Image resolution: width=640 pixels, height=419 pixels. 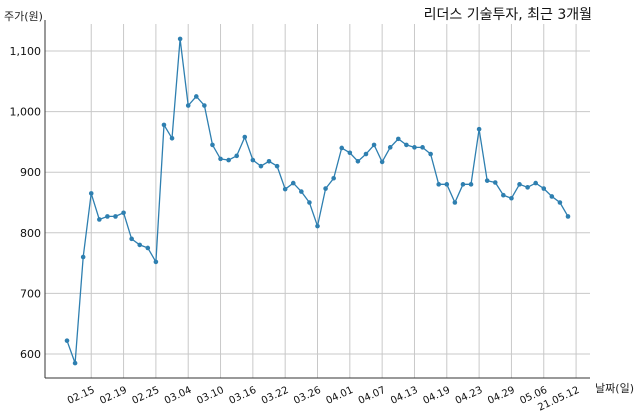 What do you see at coordinates (81, 396) in the screenshot?
I see `x-tick-label: 02.15` at bounding box center [81, 396].